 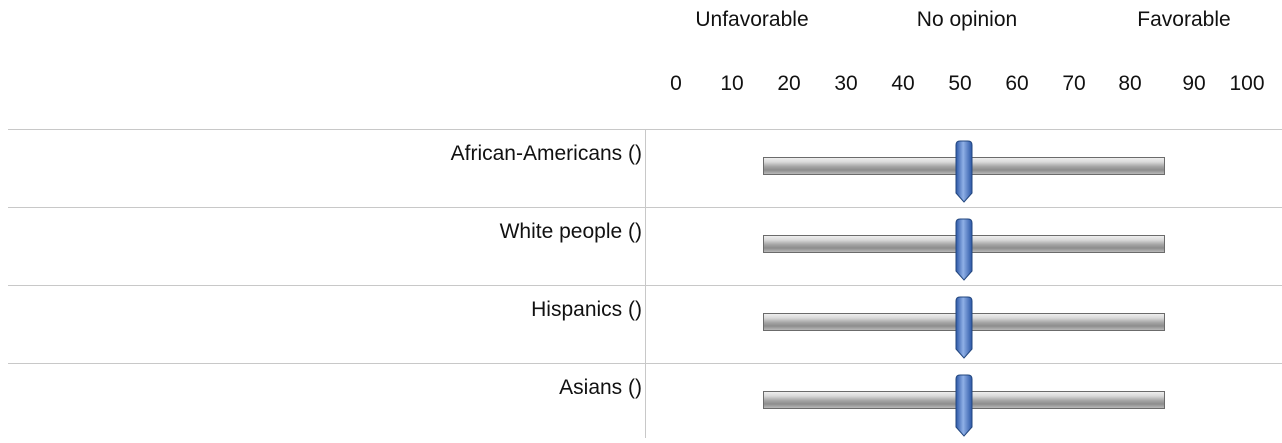 I want to click on scale-tick: 50, so click(x=960, y=83).